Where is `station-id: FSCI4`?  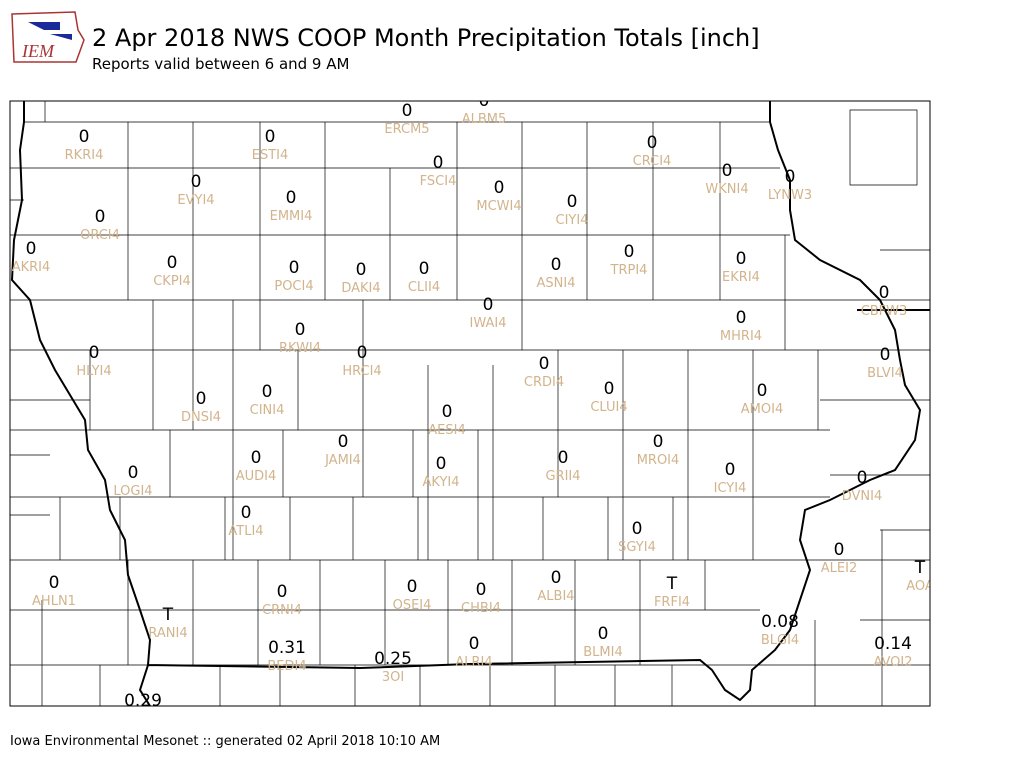
station-id: FSCI4 is located at coordinates (438, 181).